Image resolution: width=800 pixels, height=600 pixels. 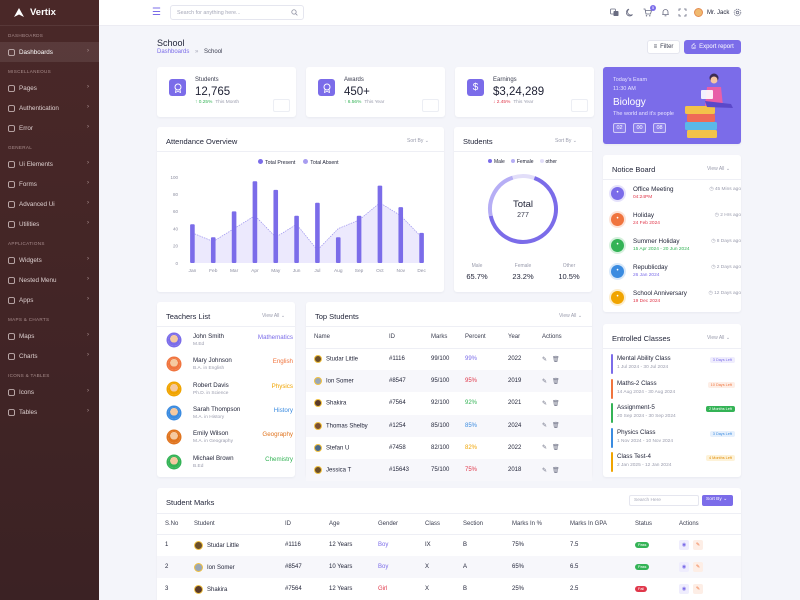 I want to click on sidebar-section-title: APPLICATIONS, so click(x=26, y=243).